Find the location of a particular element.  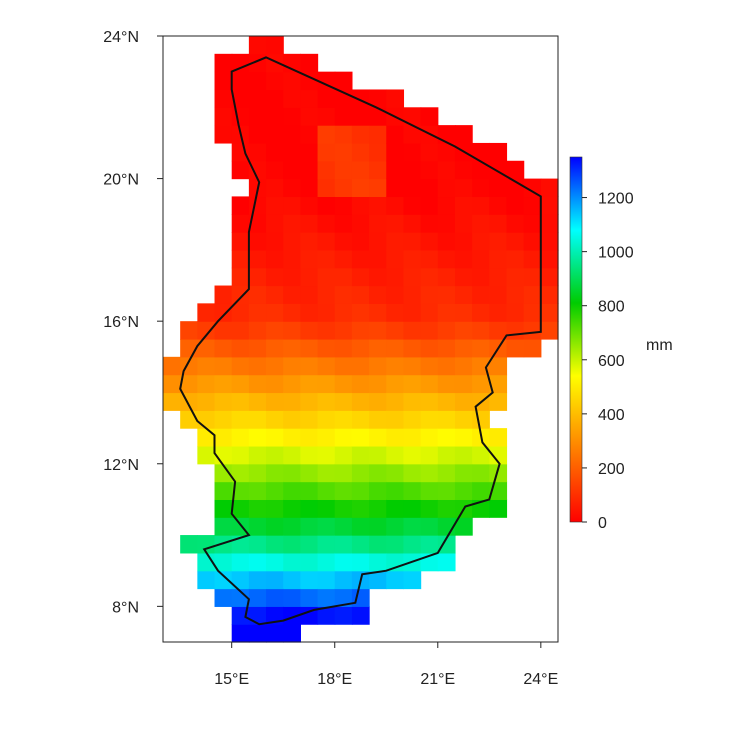

colorbar-tick-label: 0 is located at coordinates (602, 523).